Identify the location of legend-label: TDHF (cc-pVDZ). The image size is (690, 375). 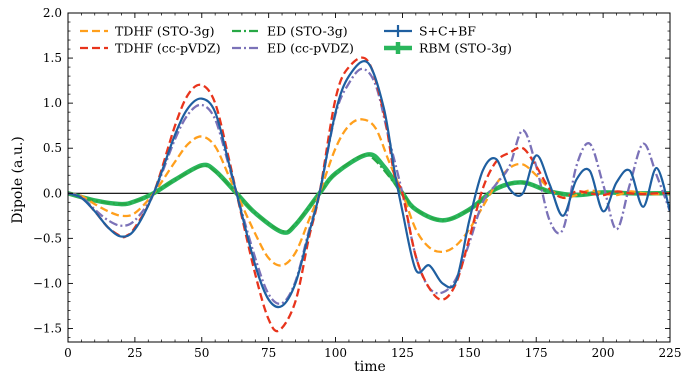
(168, 48).